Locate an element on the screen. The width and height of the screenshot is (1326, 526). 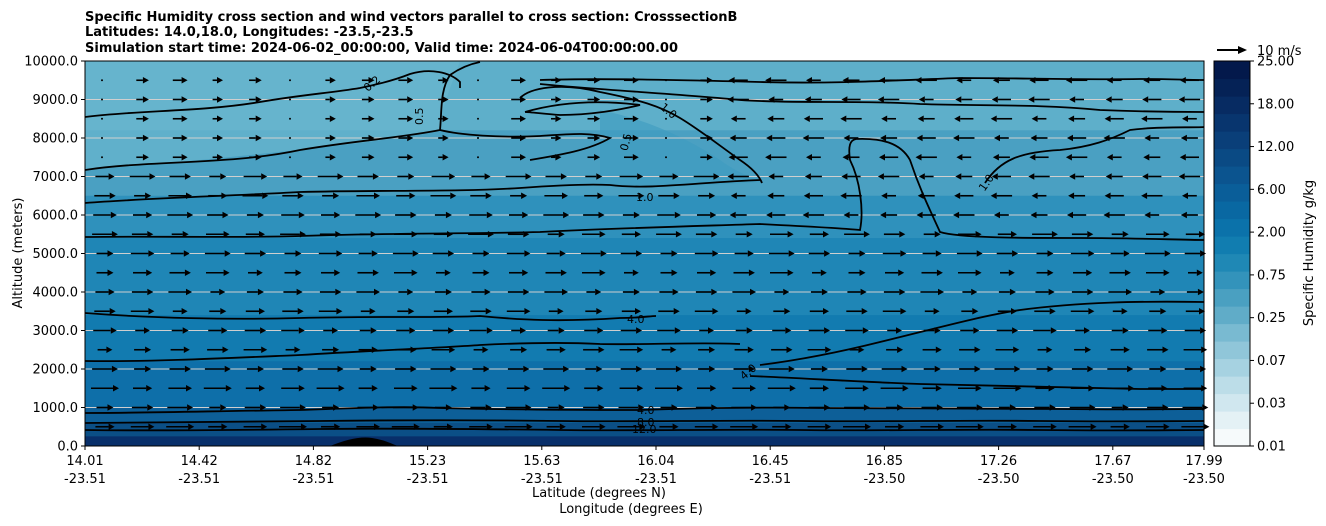
colorbar-segment is located at coordinates (1232, 437).